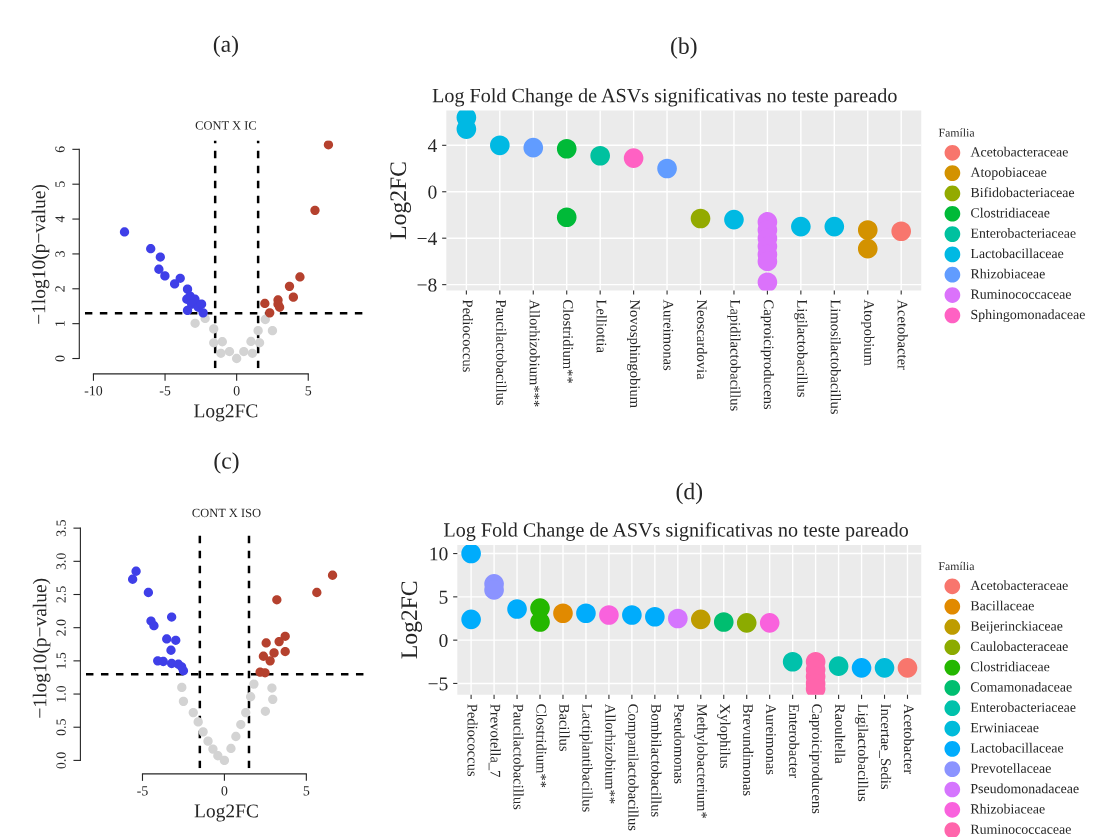  Describe the element at coordinates (438, 684) in the screenshot. I see `y-tick-label: −5` at that location.